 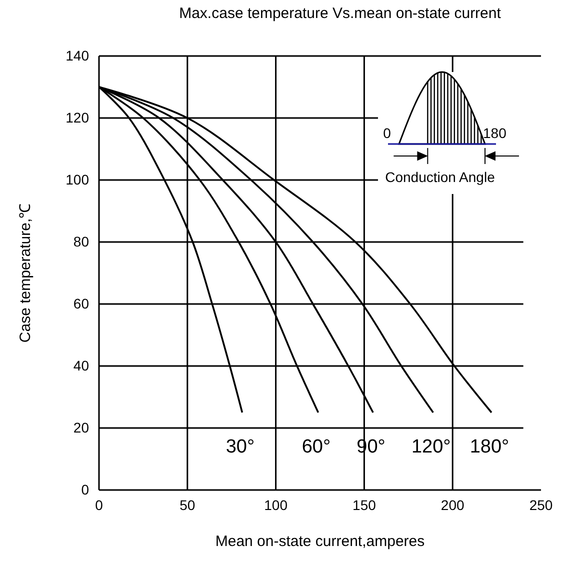 What do you see at coordinates (85, 489) in the screenshot?
I see `y-tick-label: 0` at bounding box center [85, 489].